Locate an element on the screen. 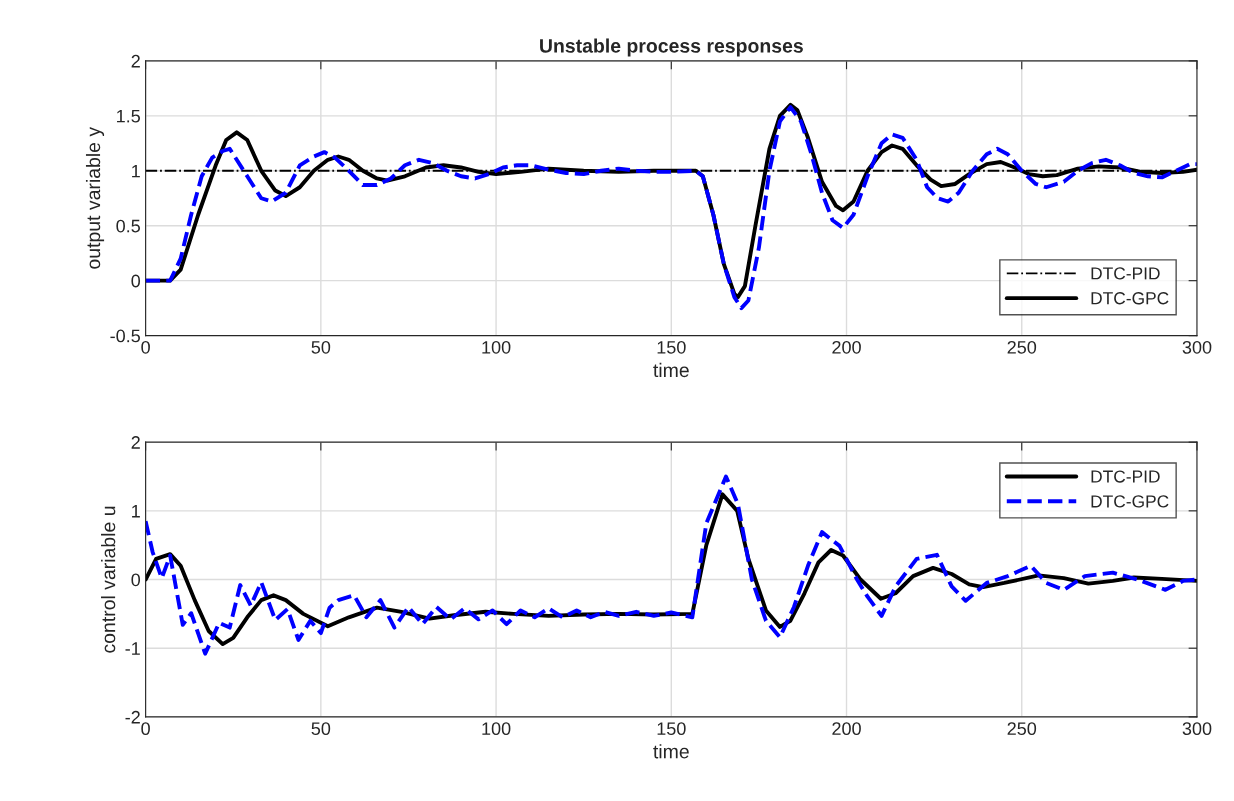 The height and width of the screenshot is (801, 1234). y-axis-title: control variable u is located at coordinates (108, 579).